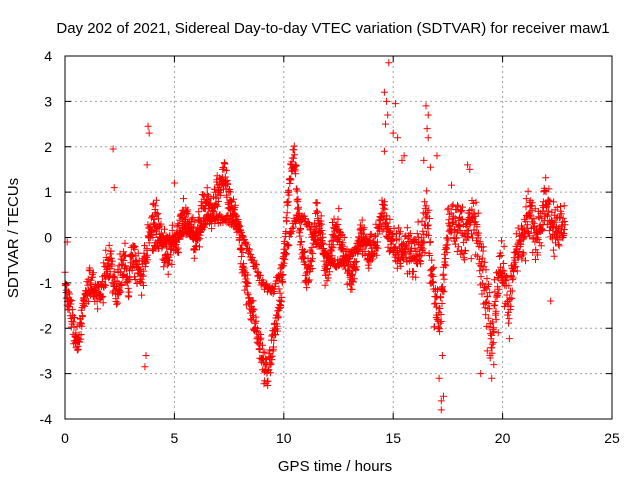  I want to click on x-tick-label: 15, so click(393, 438).